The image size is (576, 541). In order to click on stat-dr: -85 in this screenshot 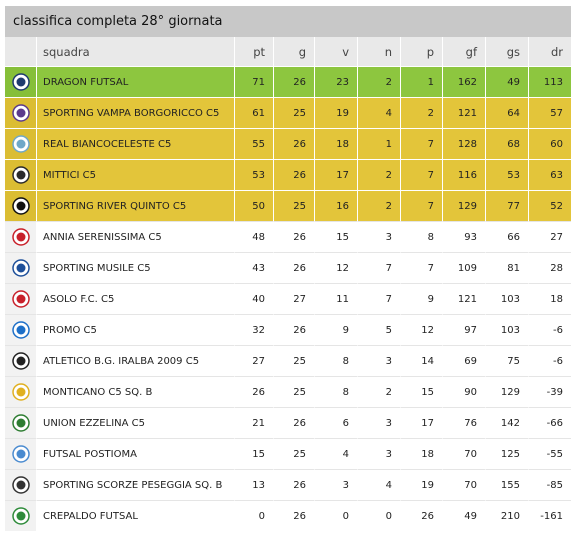, I will do `click(549, 484)`.